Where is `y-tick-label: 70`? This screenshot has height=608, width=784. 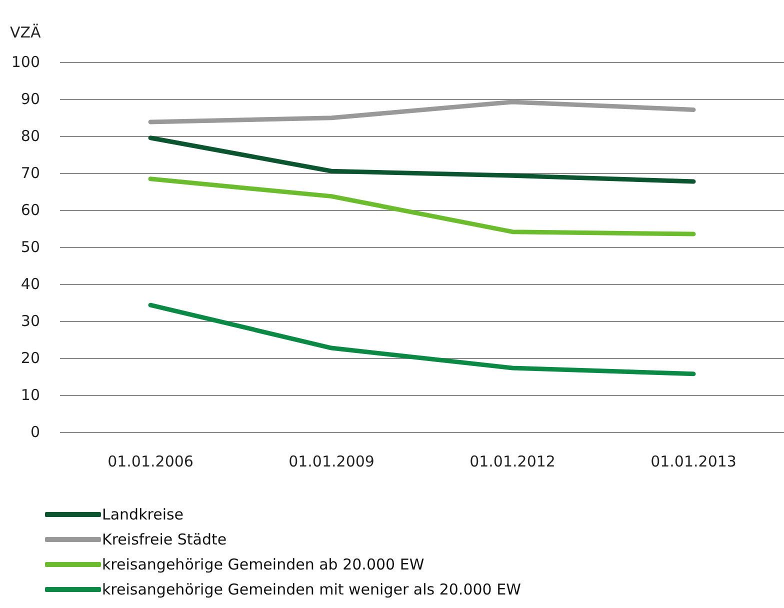
y-tick-label: 70 is located at coordinates (30, 173).